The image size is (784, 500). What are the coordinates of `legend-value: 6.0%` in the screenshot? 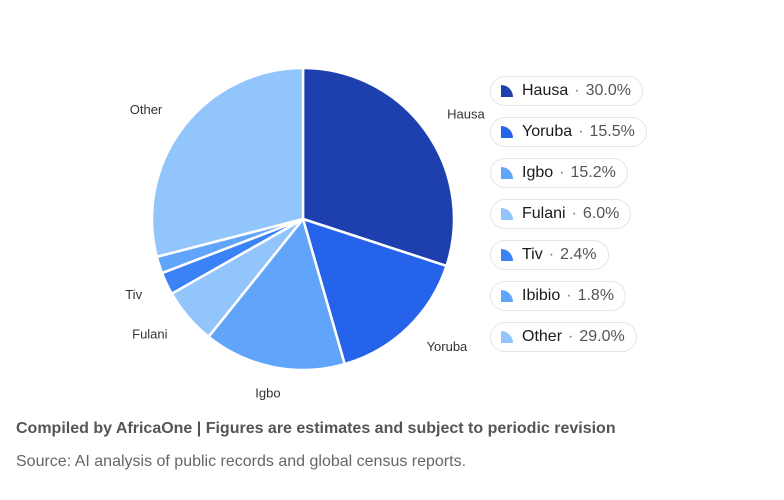 It's located at (601, 213).